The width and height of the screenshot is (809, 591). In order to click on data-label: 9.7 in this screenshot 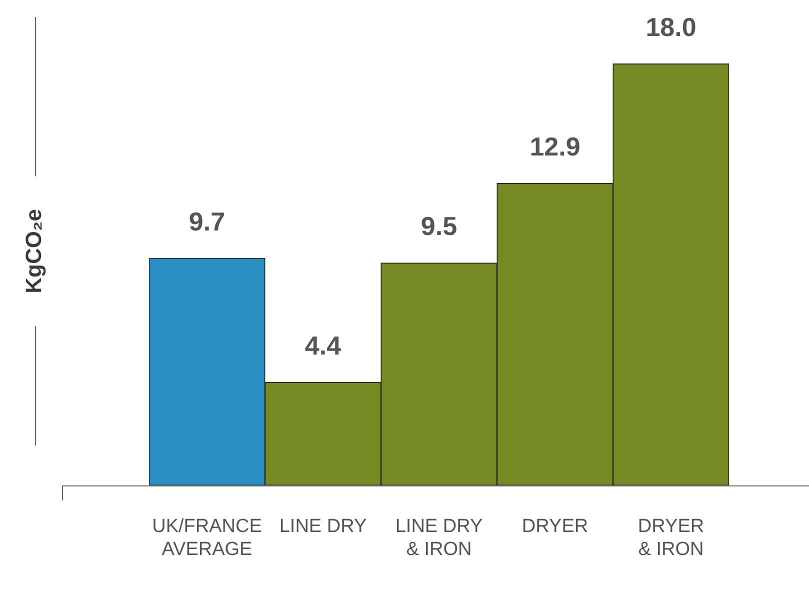, I will do `click(207, 221)`.